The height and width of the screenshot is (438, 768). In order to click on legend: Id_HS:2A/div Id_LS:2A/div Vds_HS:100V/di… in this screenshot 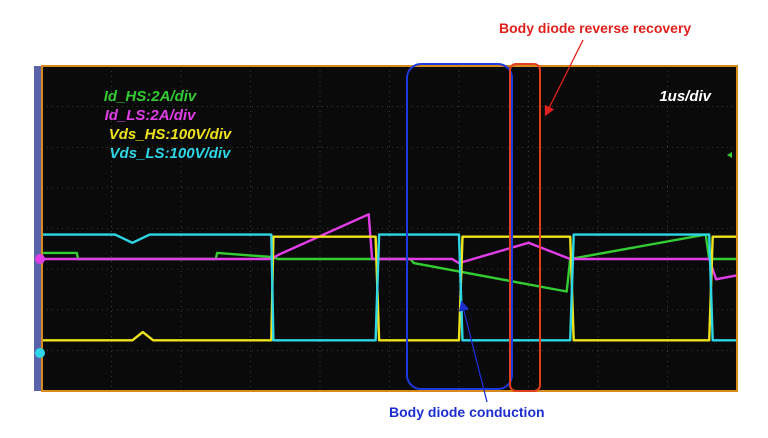, I will do `click(168, 125)`.